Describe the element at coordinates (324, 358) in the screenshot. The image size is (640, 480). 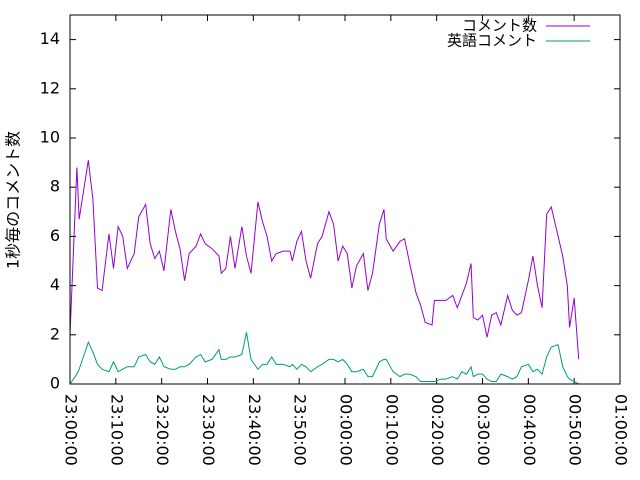
I see `series-line` at that location.